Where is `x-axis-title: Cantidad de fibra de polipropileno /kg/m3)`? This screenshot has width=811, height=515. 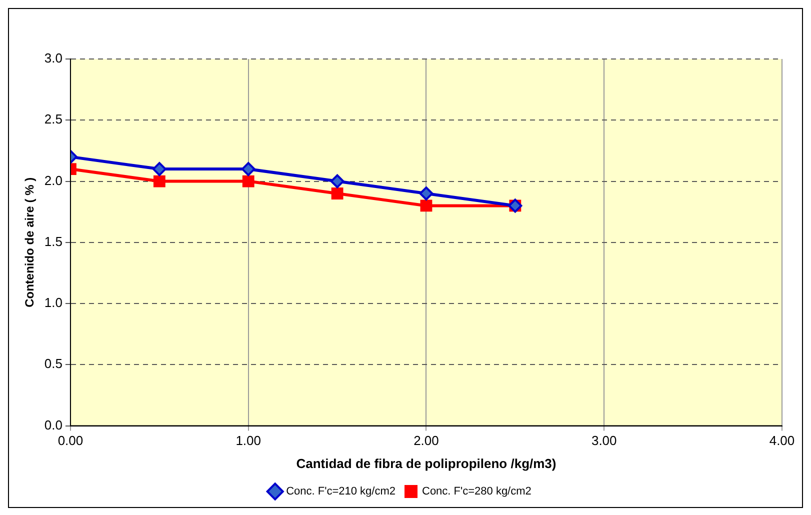
x-axis-title: Cantidad de fibra de polipropileno /kg/m3) is located at coordinates (426, 463).